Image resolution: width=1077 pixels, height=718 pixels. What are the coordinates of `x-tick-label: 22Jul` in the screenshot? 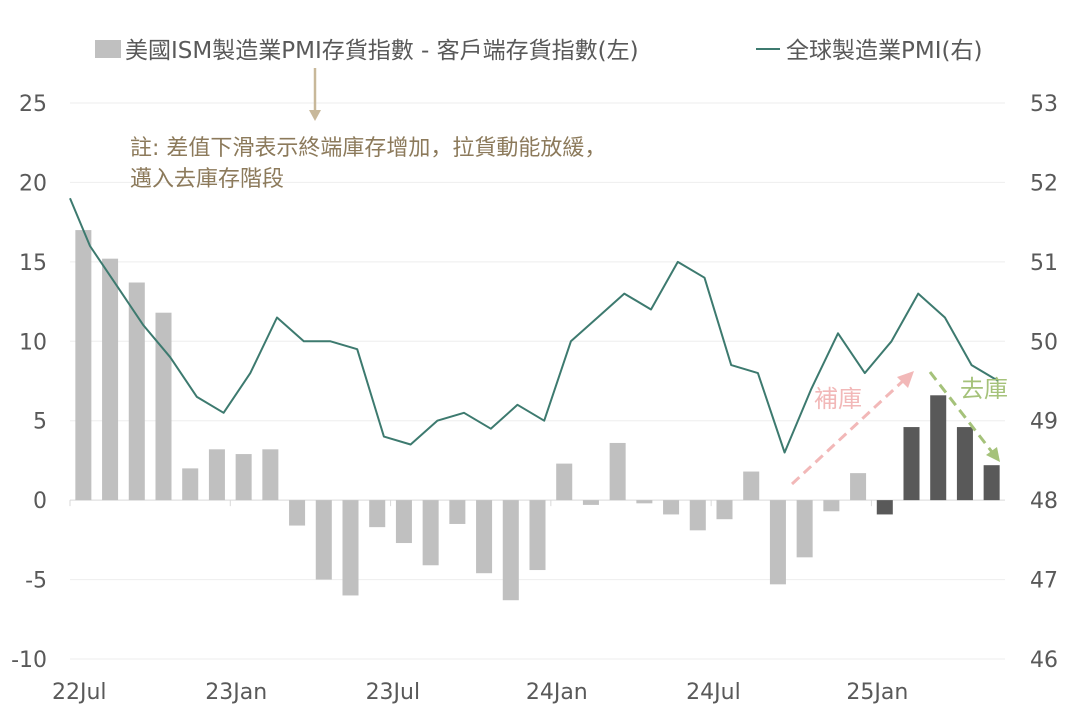 It's located at (79, 692).